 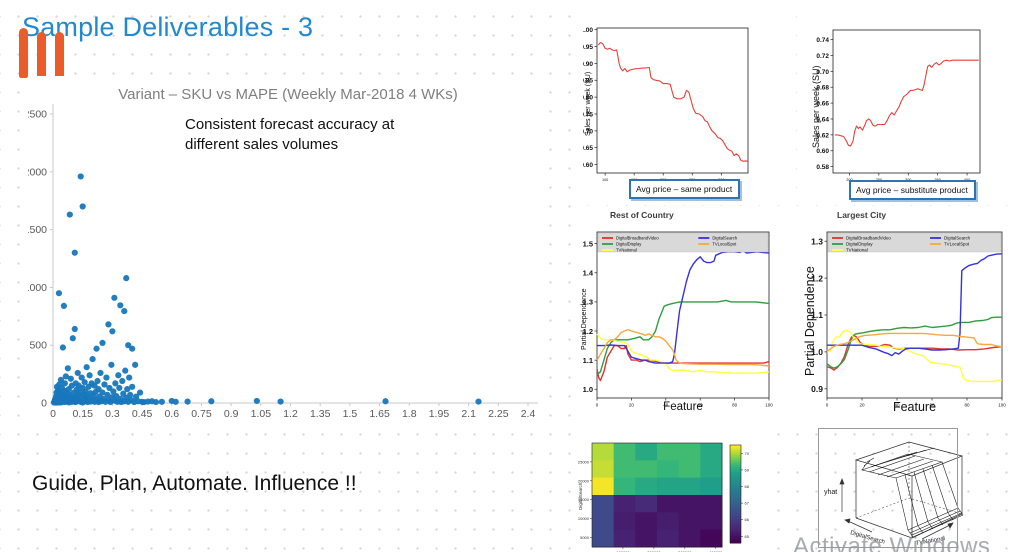 What do you see at coordinates (657, 495) in the screenshot?
I see `heatmap-cells` at bounding box center [657, 495].